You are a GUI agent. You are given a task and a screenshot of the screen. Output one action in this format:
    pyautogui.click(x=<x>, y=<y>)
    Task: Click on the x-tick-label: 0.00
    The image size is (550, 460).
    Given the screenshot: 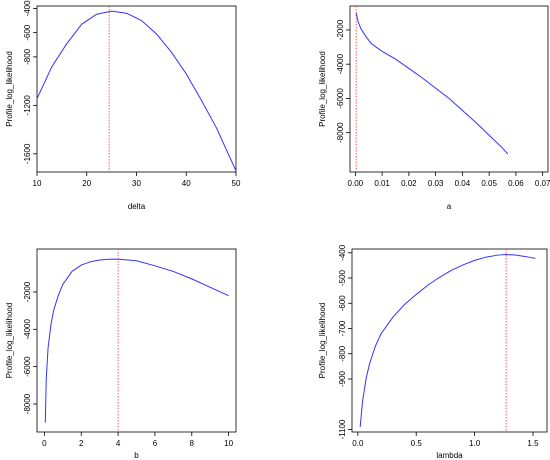 What is the action you would take?
    pyautogui.click(x=356, y=183)
    